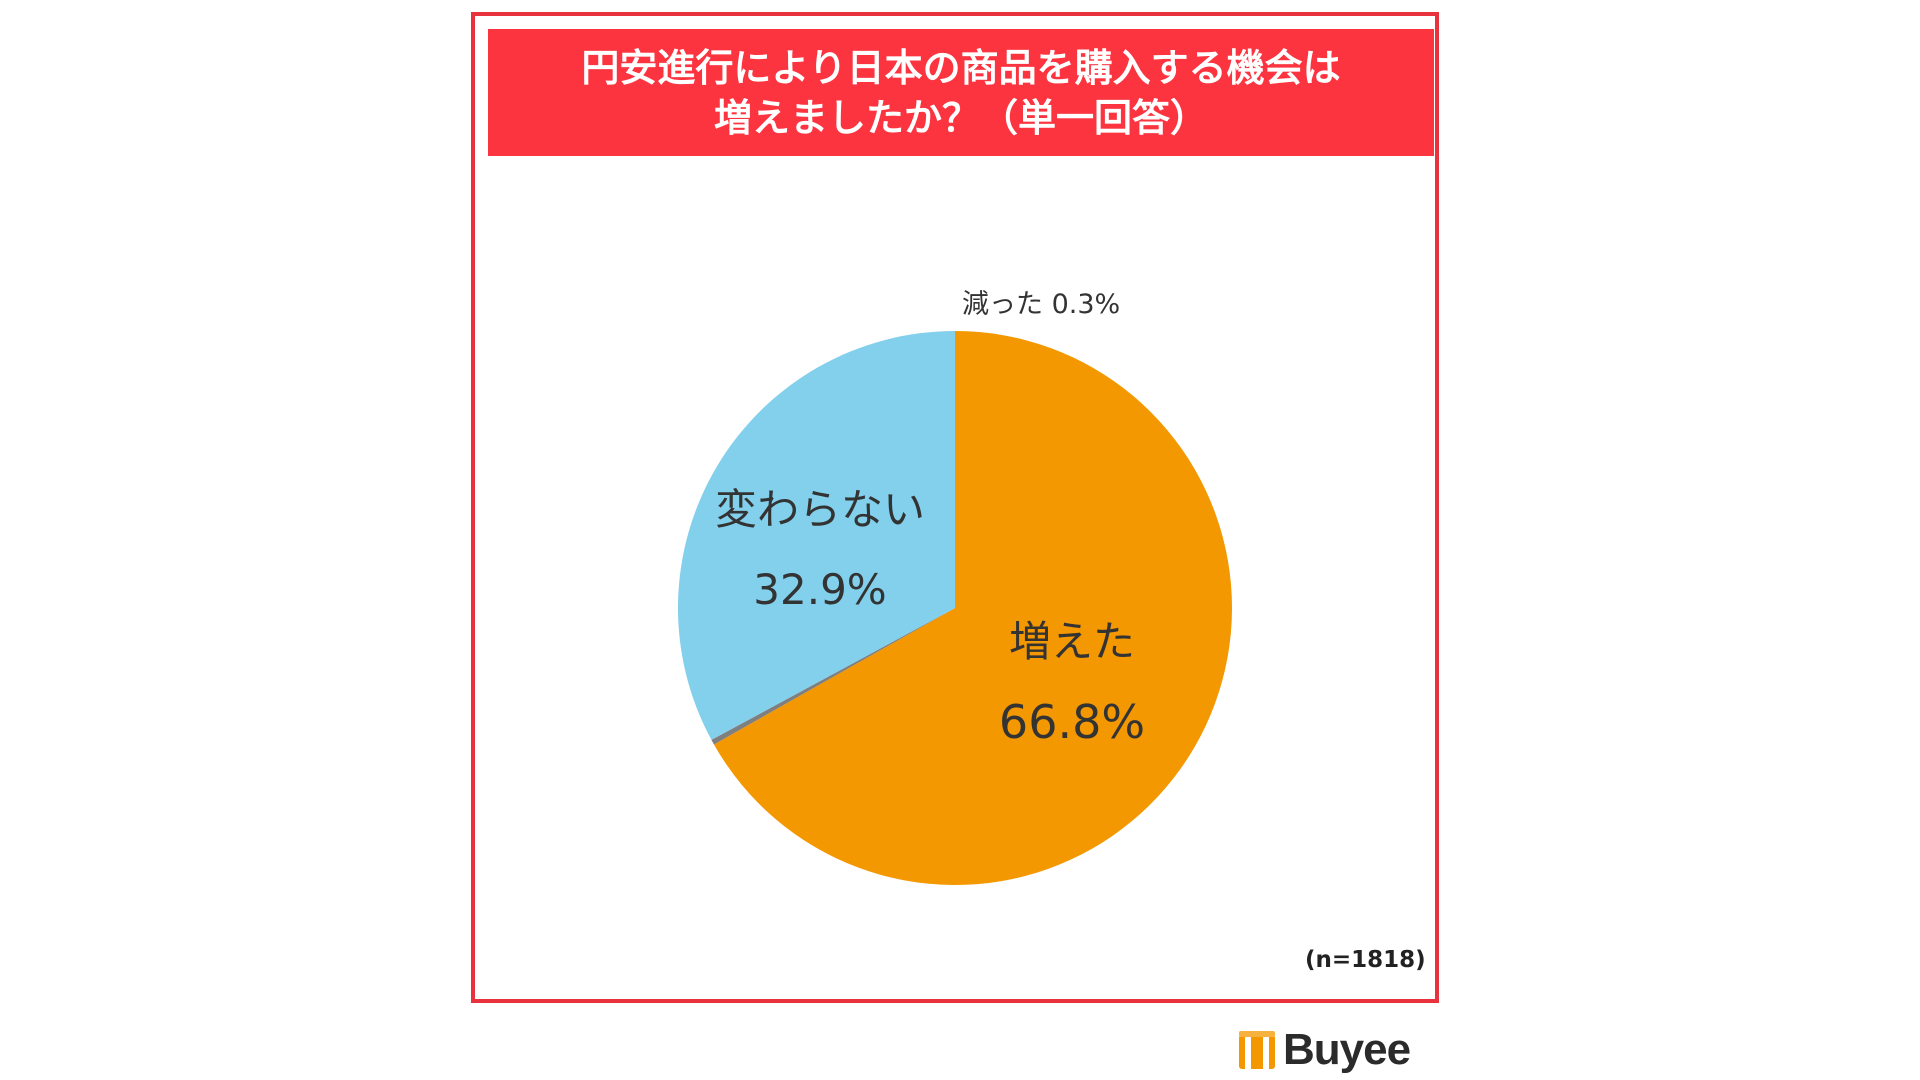 The width and height of the screenshot is (1920, 1080). I want to click on buyee-logo: Buyee, so click(1324, 1050).